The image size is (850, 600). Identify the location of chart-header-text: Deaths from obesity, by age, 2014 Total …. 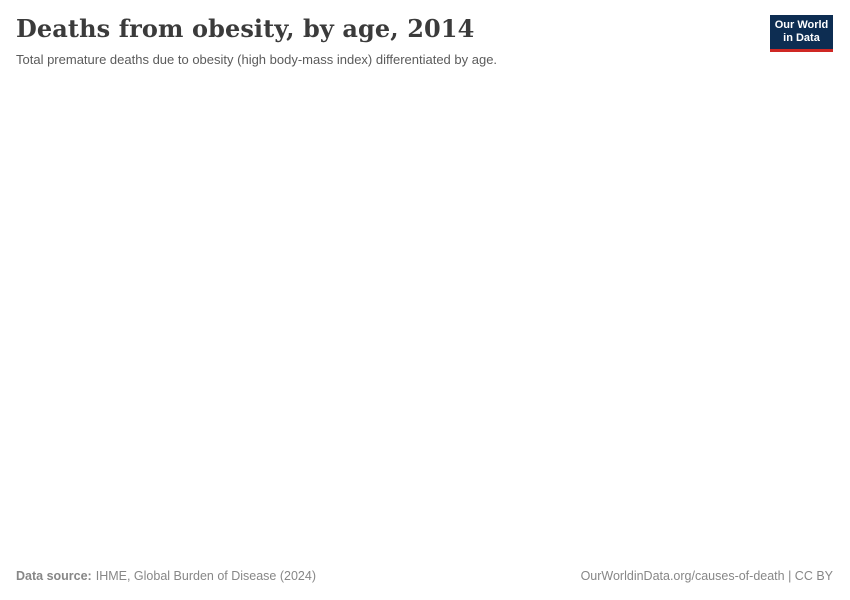
(424, 41).